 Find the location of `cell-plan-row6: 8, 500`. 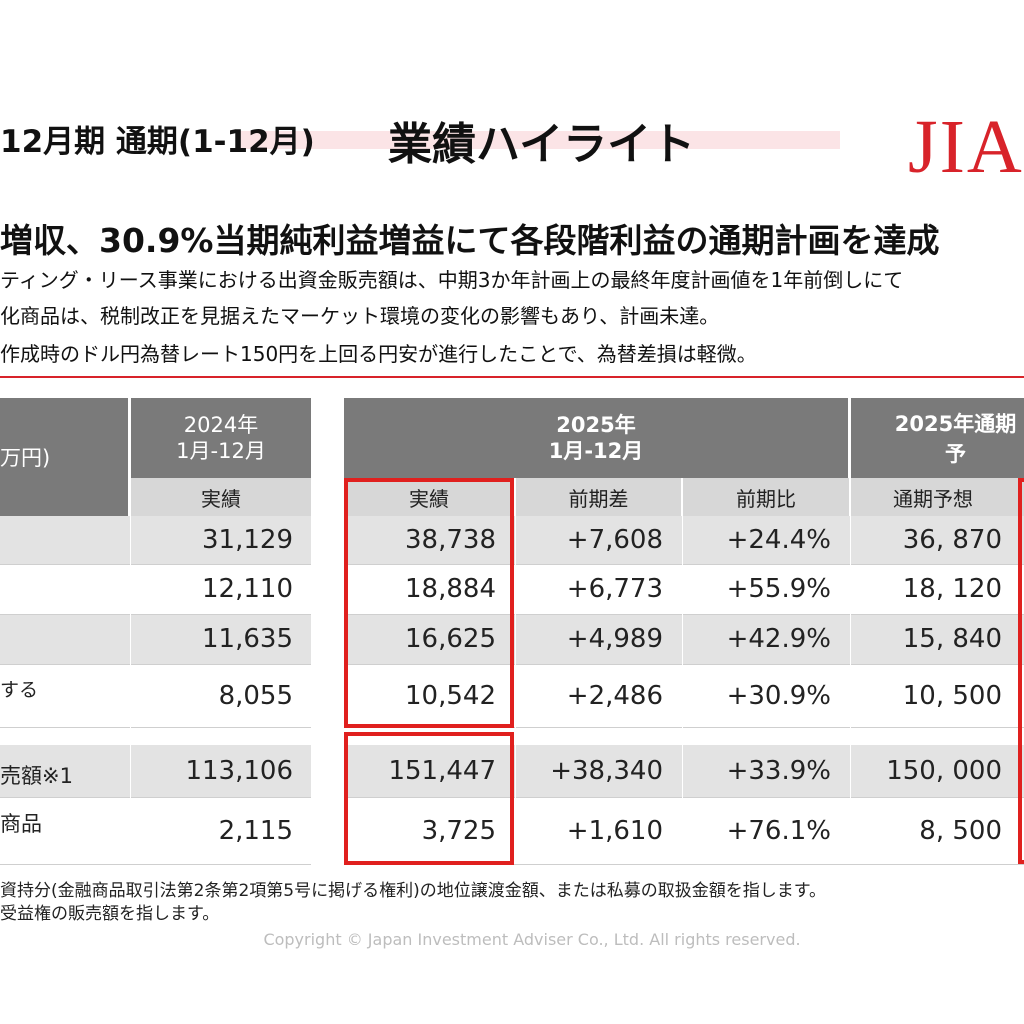

cell-plan-row6: 8, 500 is located at coordinates (960, 830).